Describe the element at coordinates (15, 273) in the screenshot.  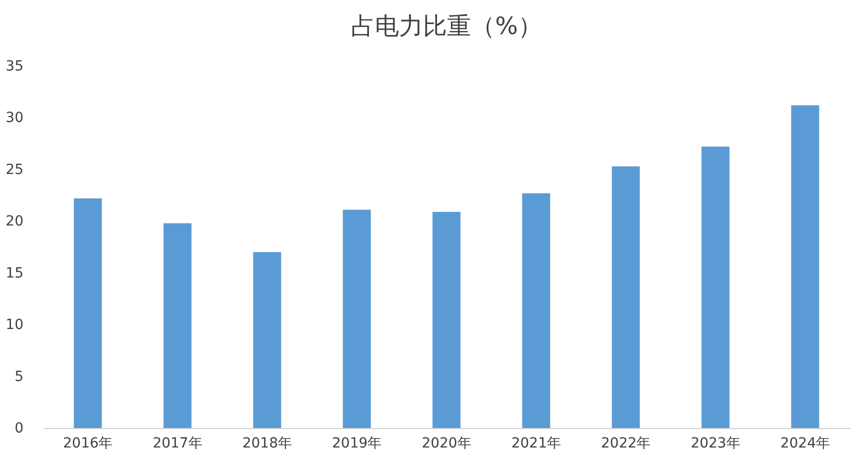
I see `y-tick-label: 15` at that location.